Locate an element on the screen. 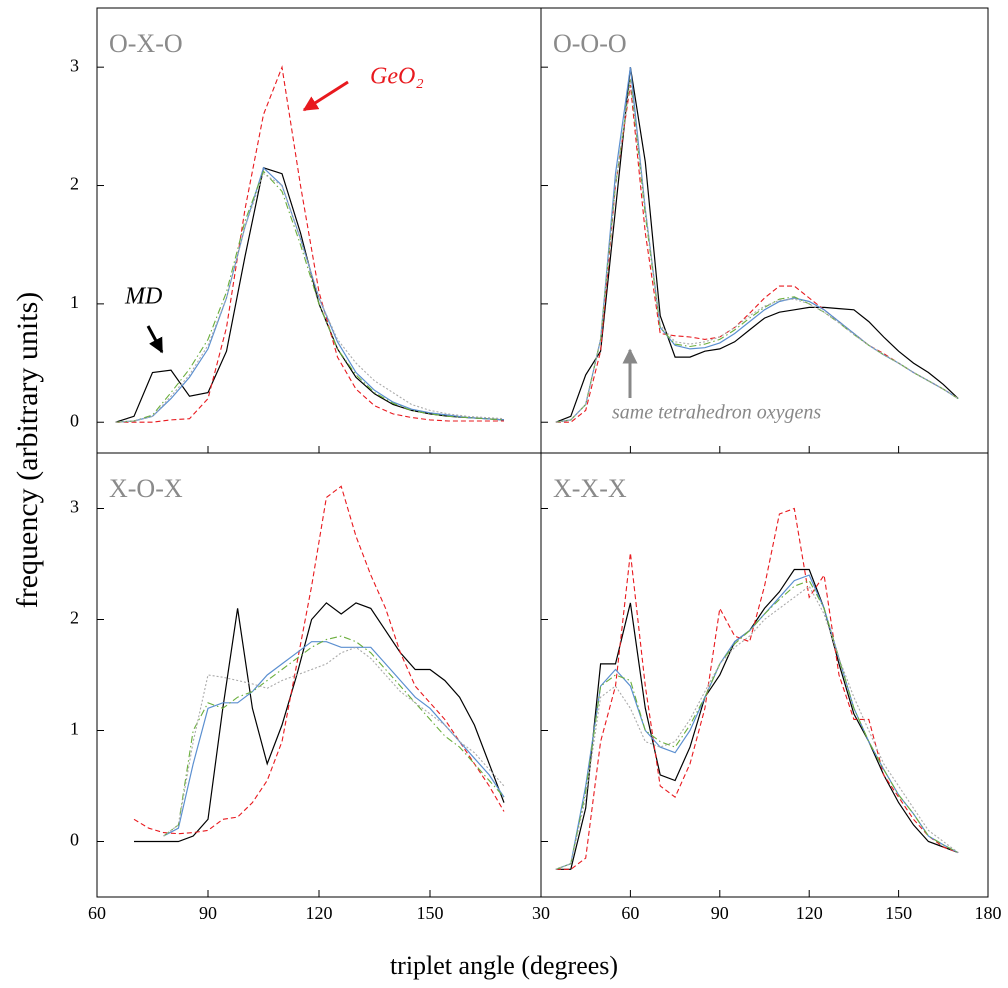  x-tick-label: 180 is located at coordinates (988, 913).